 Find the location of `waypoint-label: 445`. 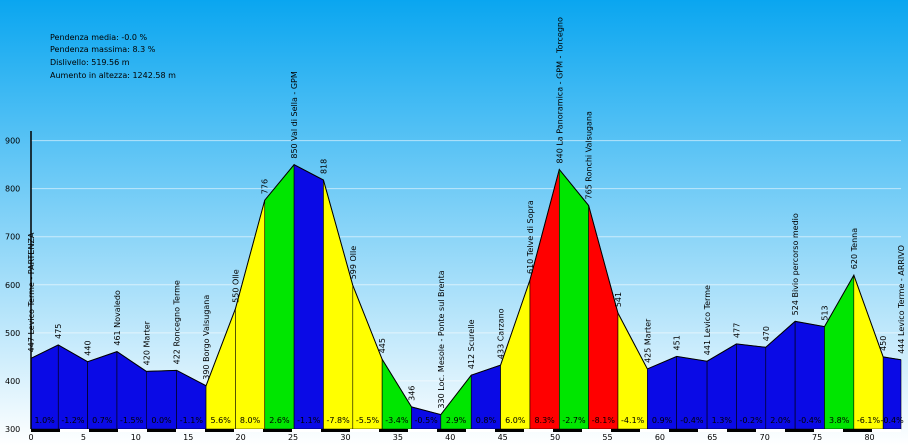

waypoint-label: 445 is located at coordinates (382, 345).